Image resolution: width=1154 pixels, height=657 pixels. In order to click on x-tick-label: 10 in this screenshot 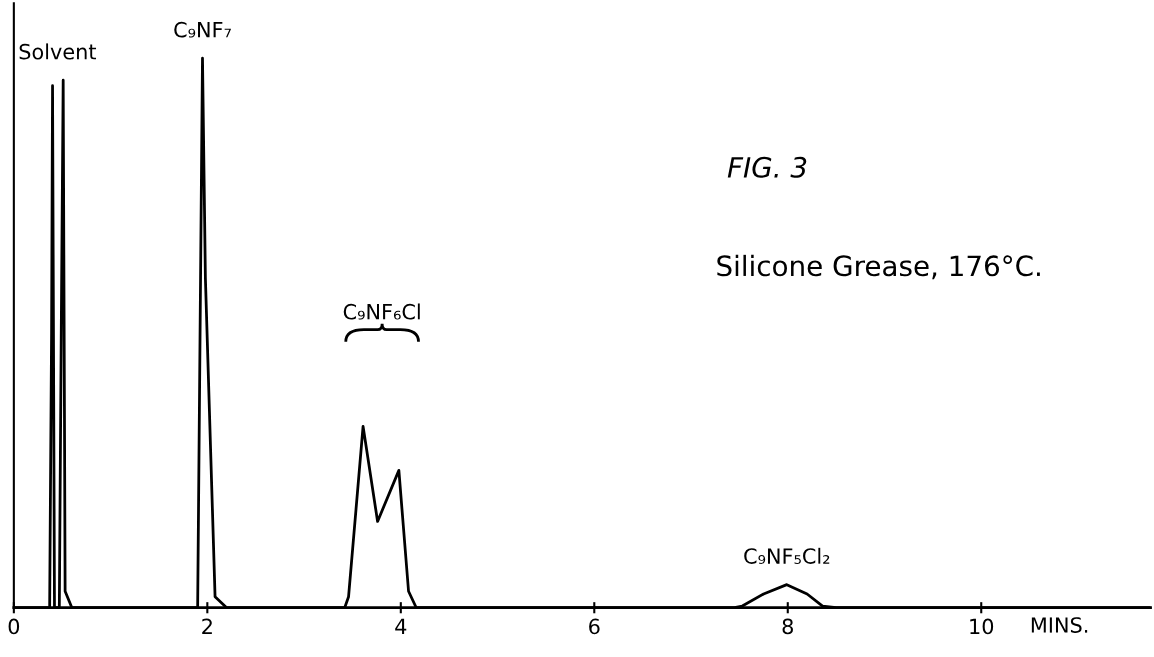, I will do `click(982, 626)`.